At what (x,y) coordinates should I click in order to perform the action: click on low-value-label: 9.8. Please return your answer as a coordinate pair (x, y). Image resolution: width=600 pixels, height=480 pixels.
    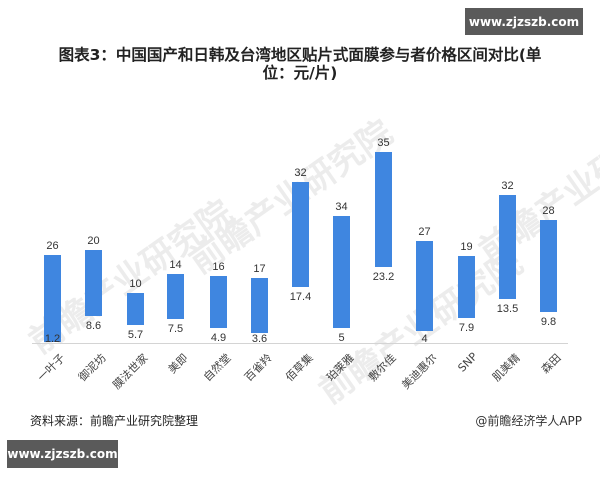
    Looking at the image, I should click on (548, 322).